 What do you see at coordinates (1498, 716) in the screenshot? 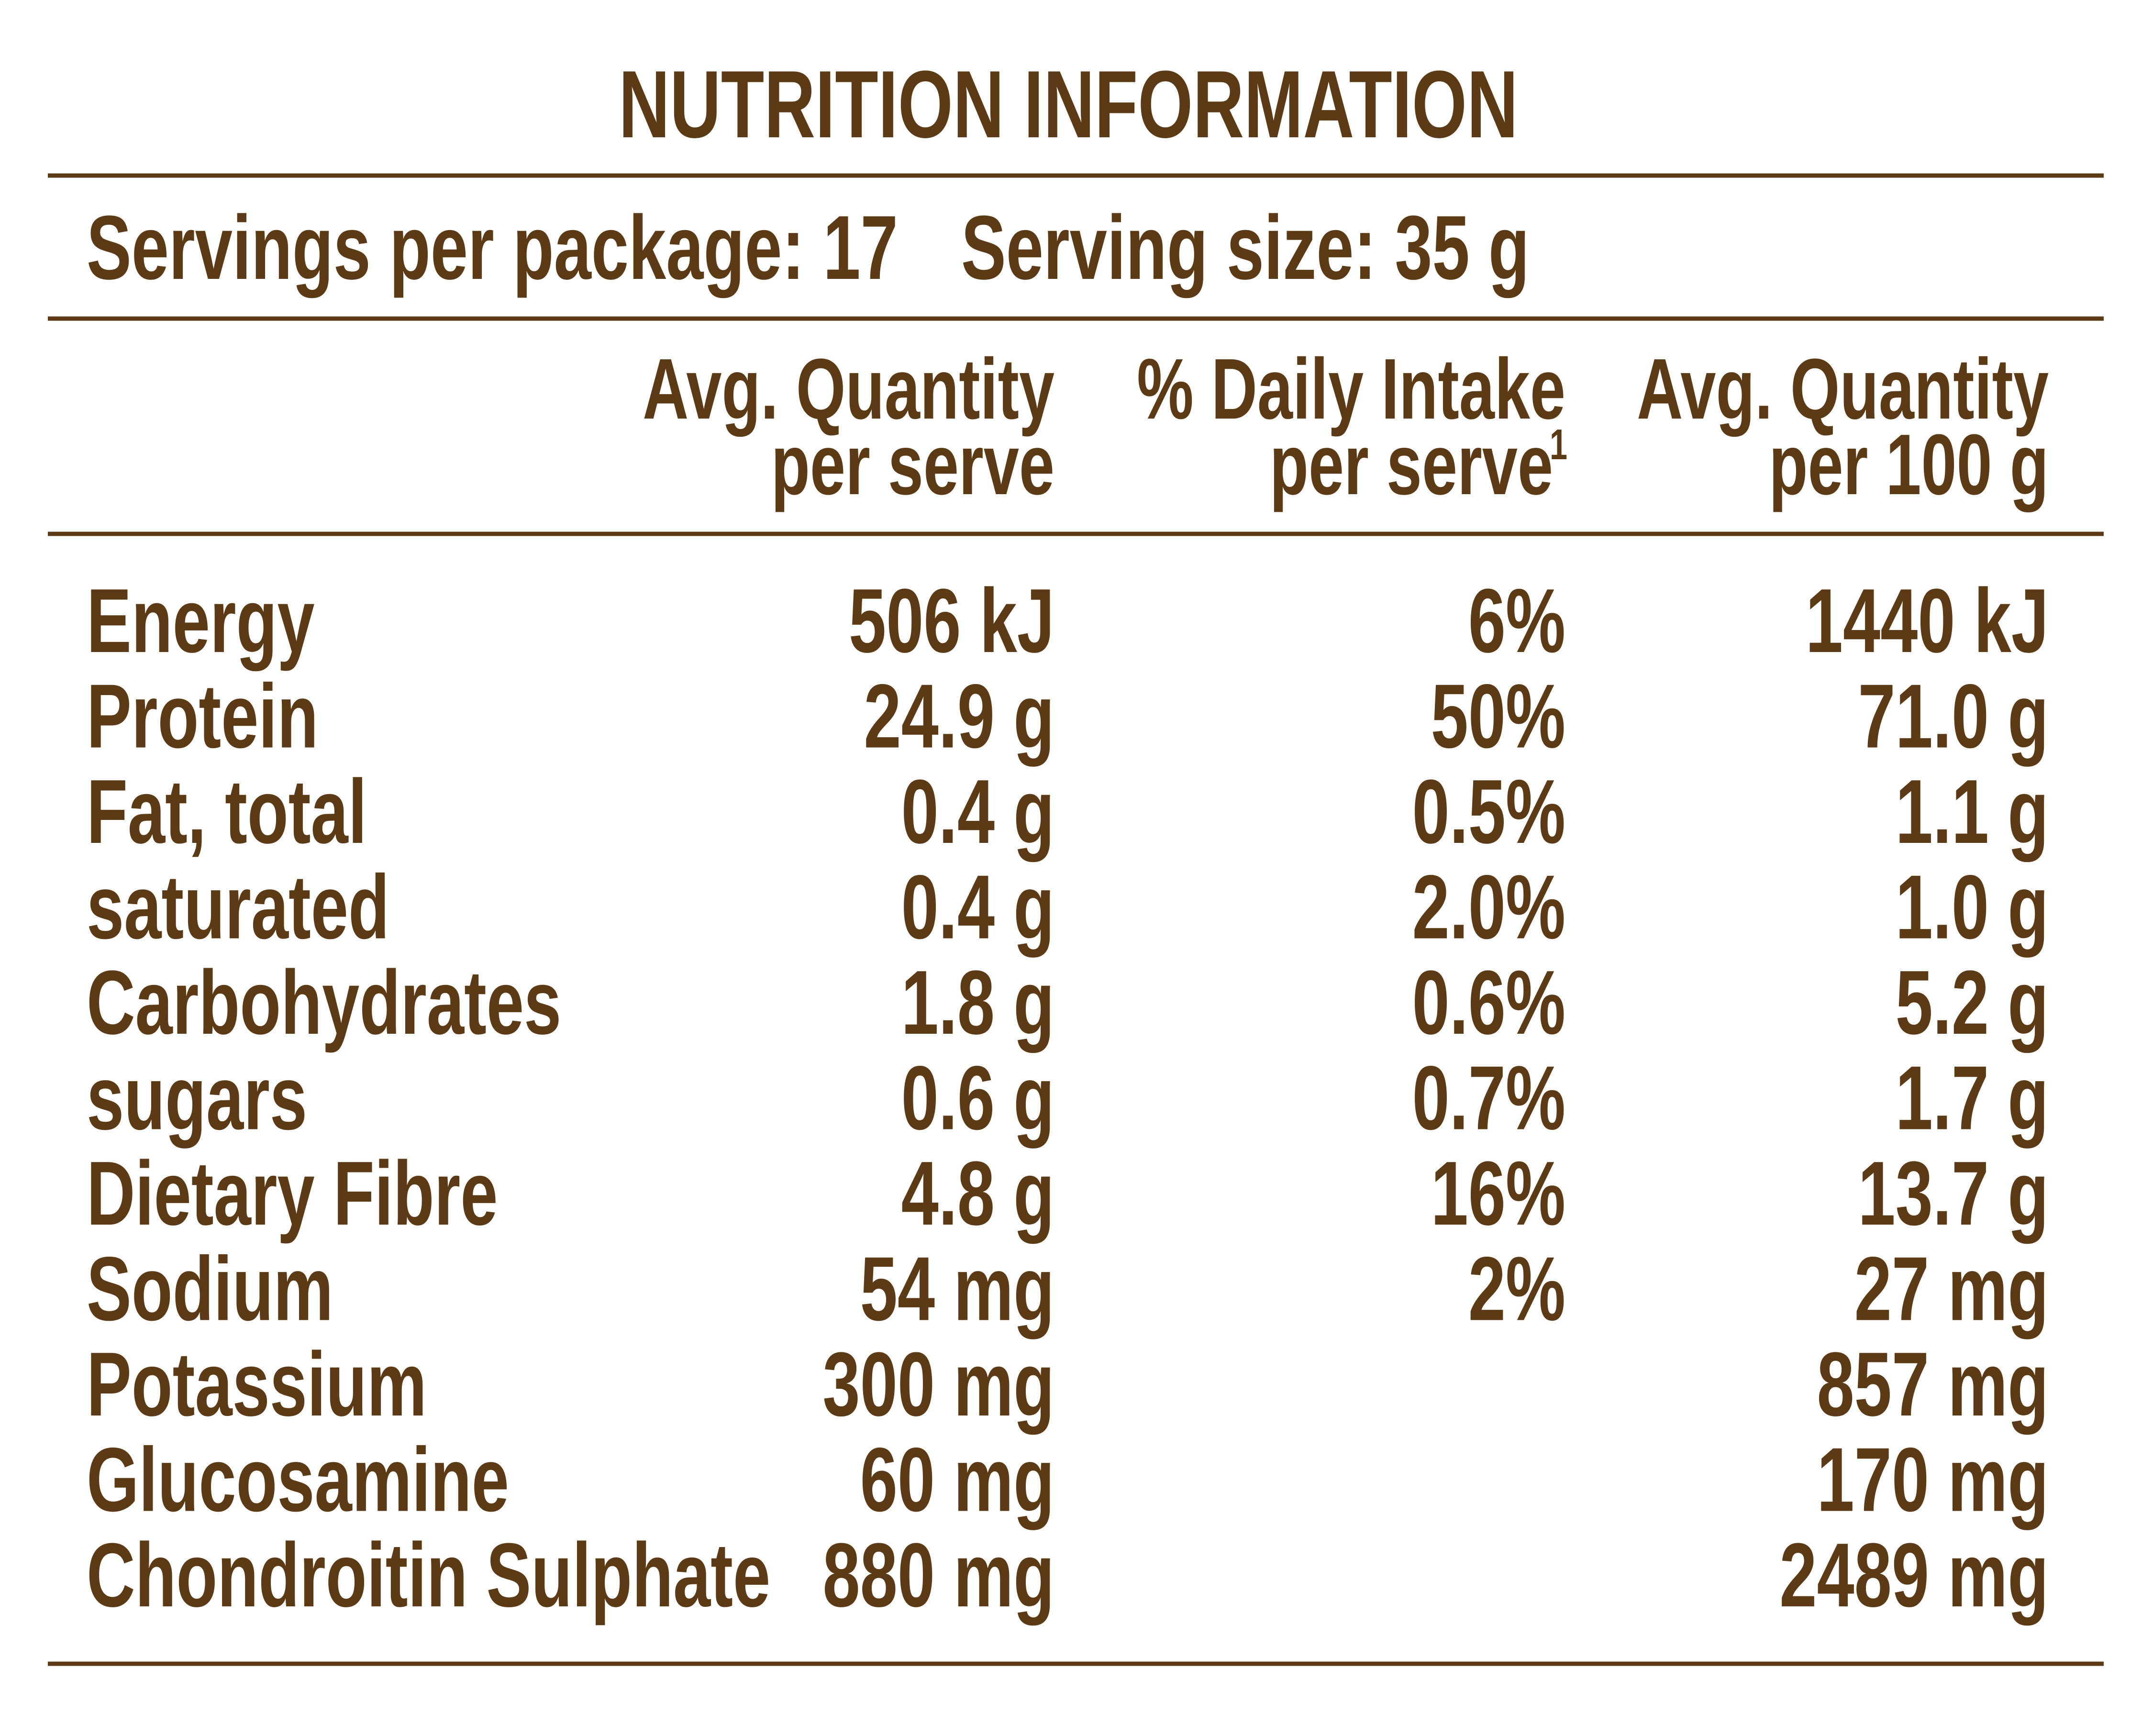
I see `nutrient-value: 50%` at bounding box center [1498, 716].